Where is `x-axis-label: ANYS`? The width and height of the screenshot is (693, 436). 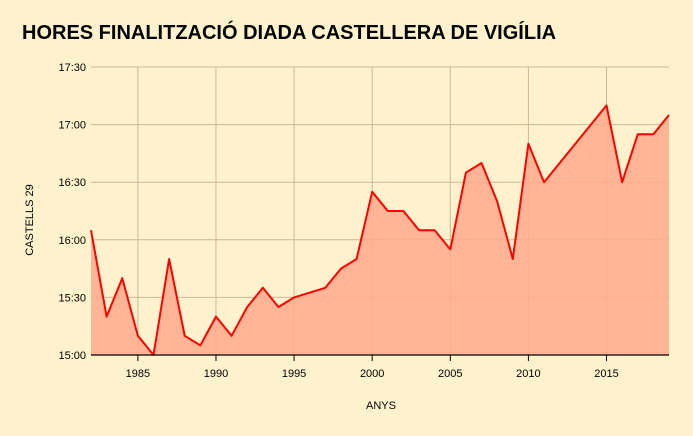
x-axis-label: ANYS is located at coordinates (381, 406).